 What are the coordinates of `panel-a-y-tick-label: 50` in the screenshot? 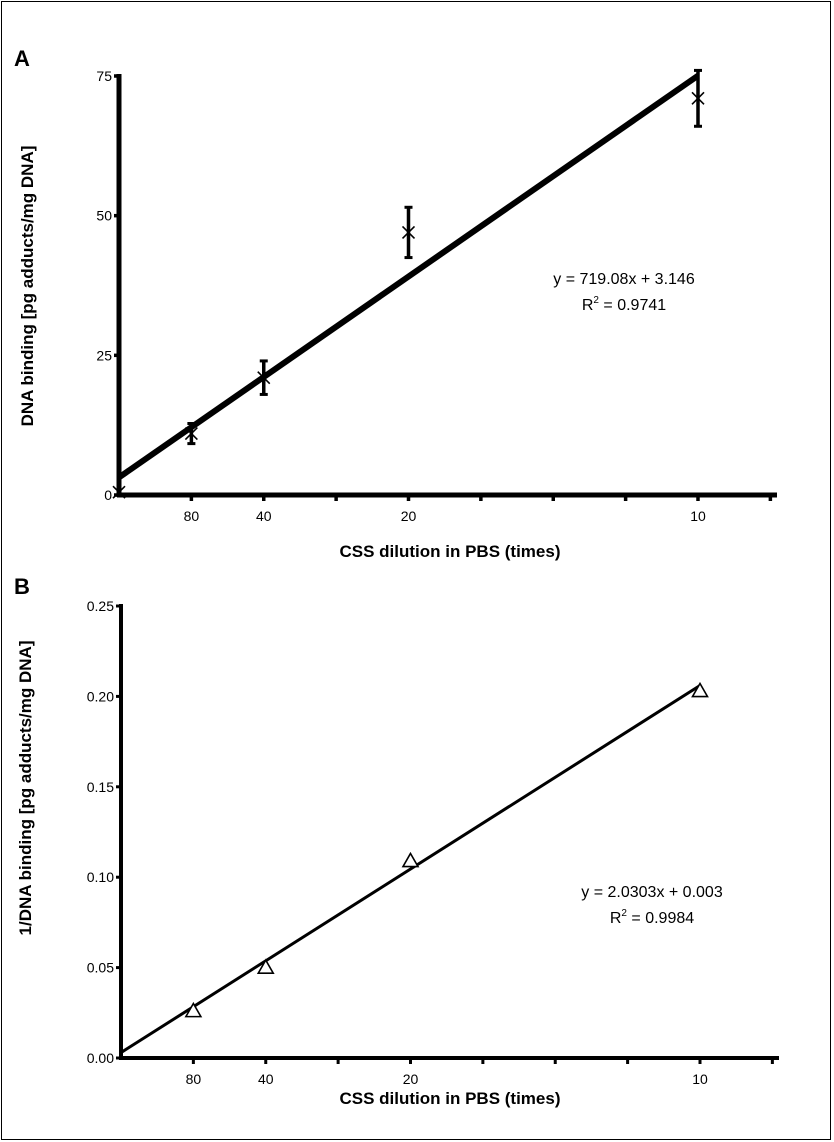 It's located at (104, 216).